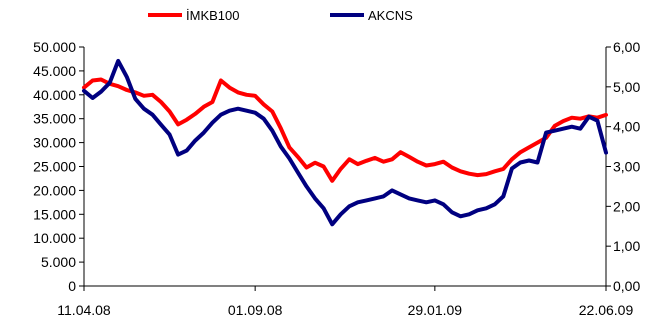  I want to click on left-tick-label: 10.000, so click(54, 238).